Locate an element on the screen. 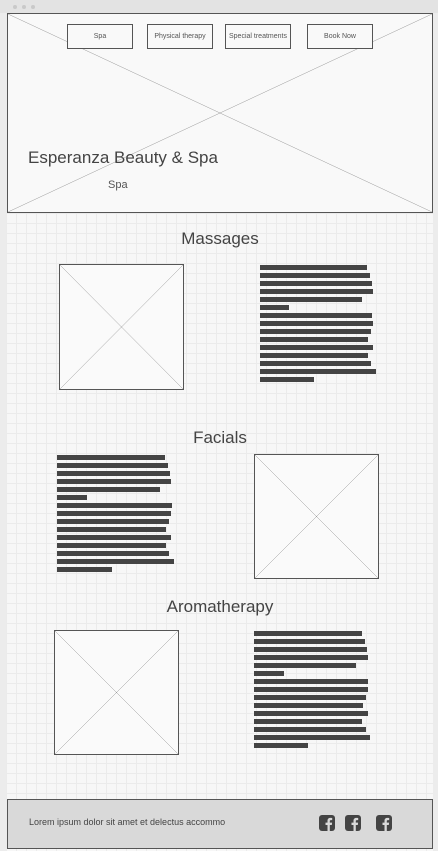 The width and height of the screenshot is (438, 851). section-heading-facials: Facials is located at coordinates (220, 437).